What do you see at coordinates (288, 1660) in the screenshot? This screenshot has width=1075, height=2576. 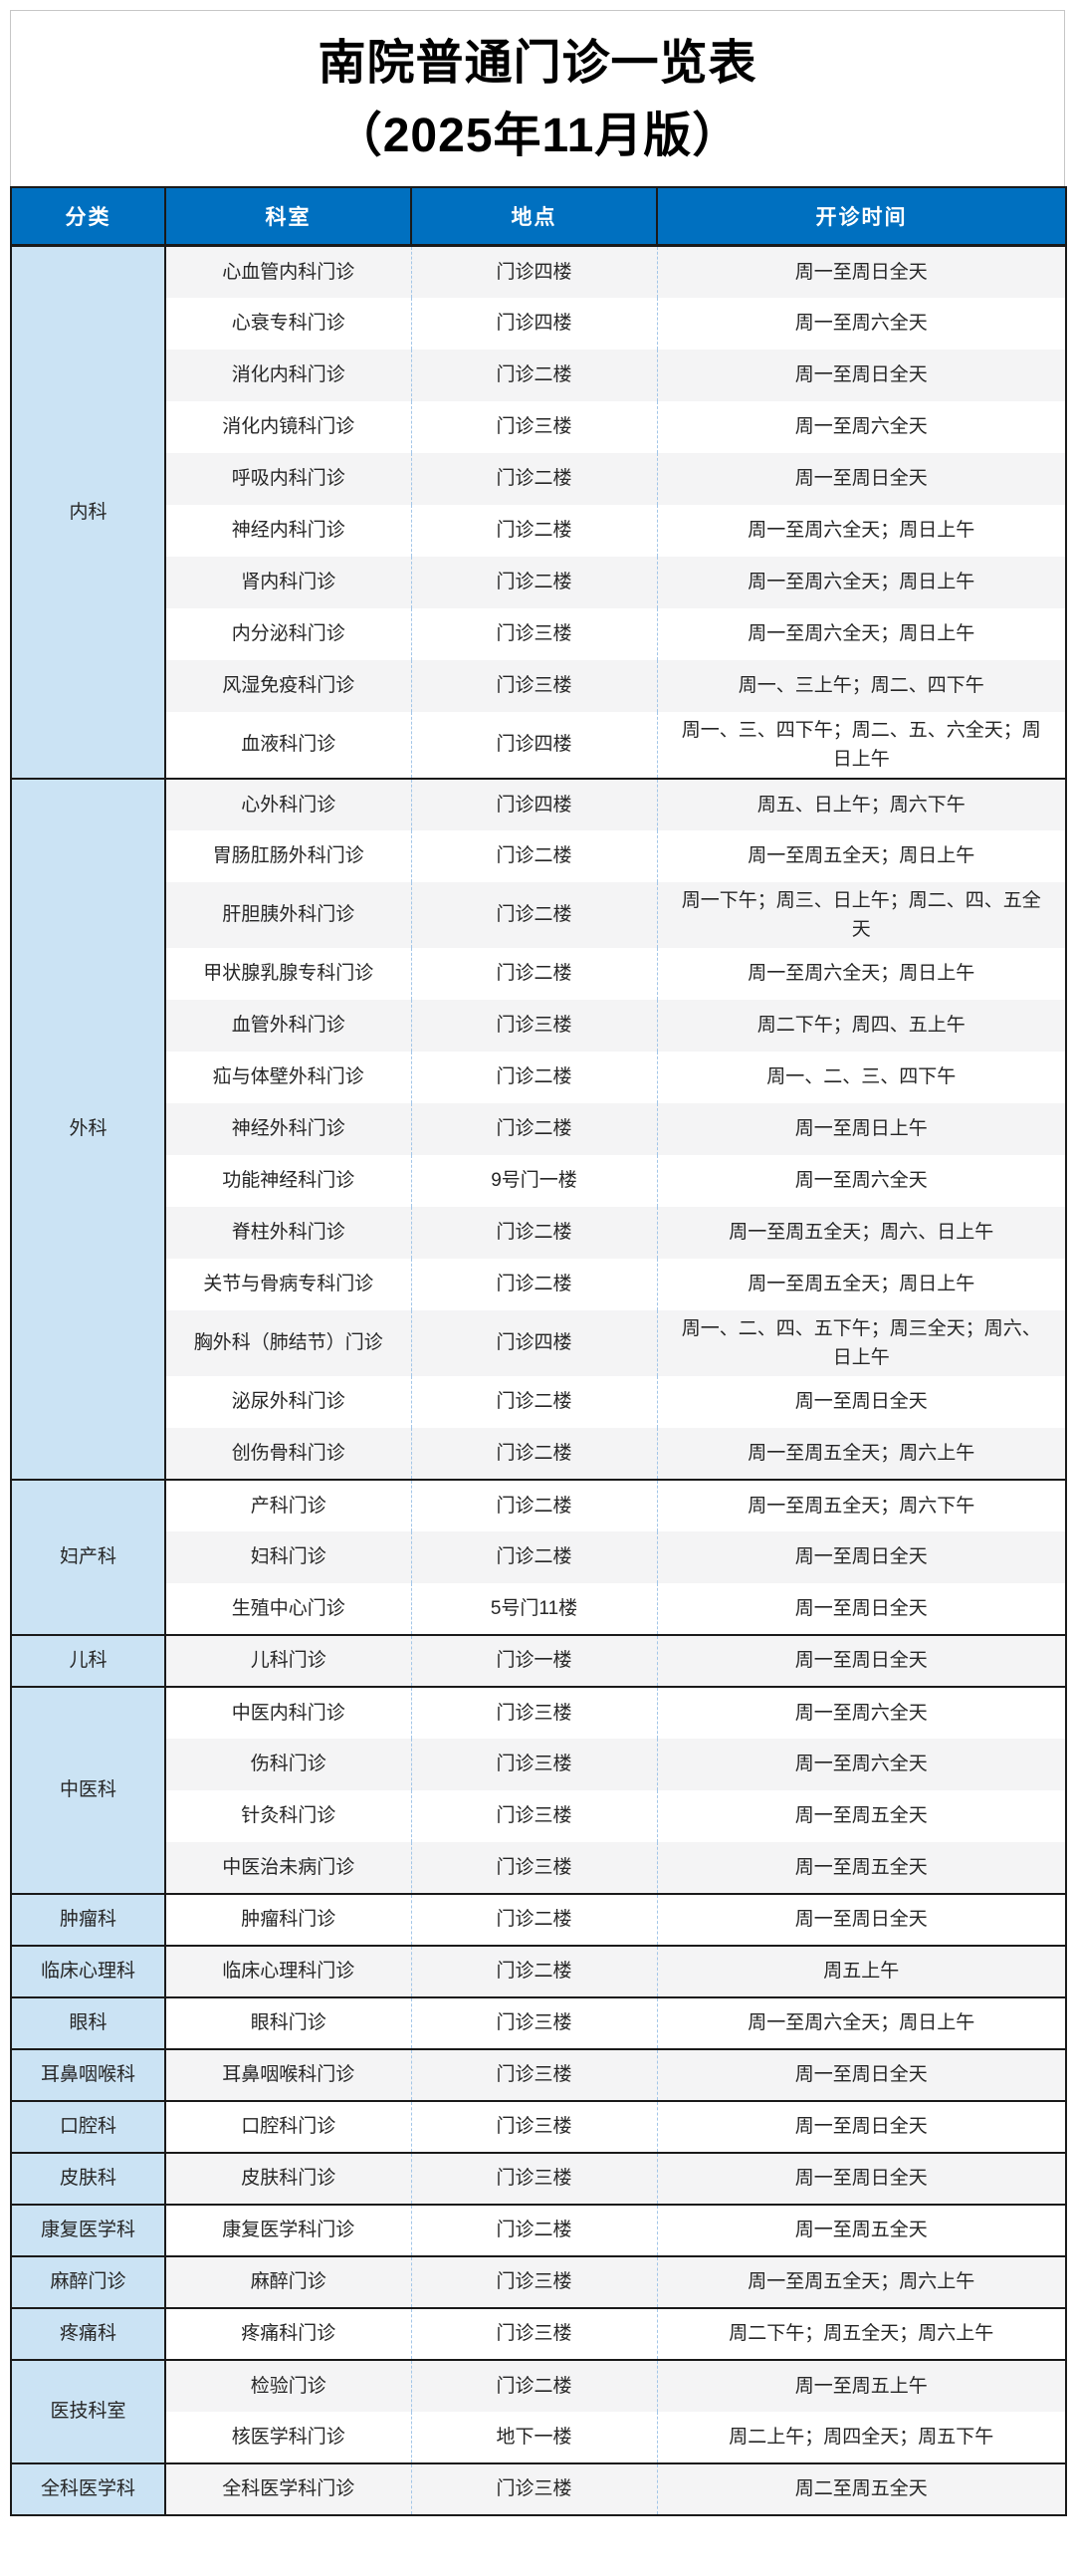 I see `department-cell: 儿科门诊` at bounding box center [288, 1660].